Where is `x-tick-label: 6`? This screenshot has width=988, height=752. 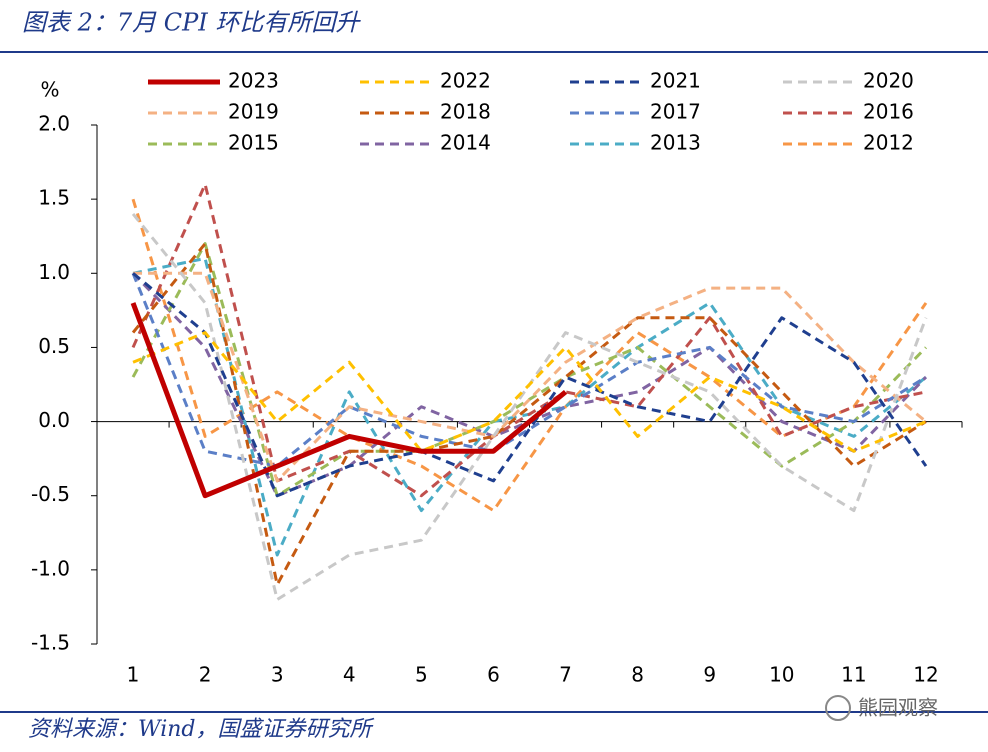
x-tick-label: 6 is located at coordinates (493, 675).